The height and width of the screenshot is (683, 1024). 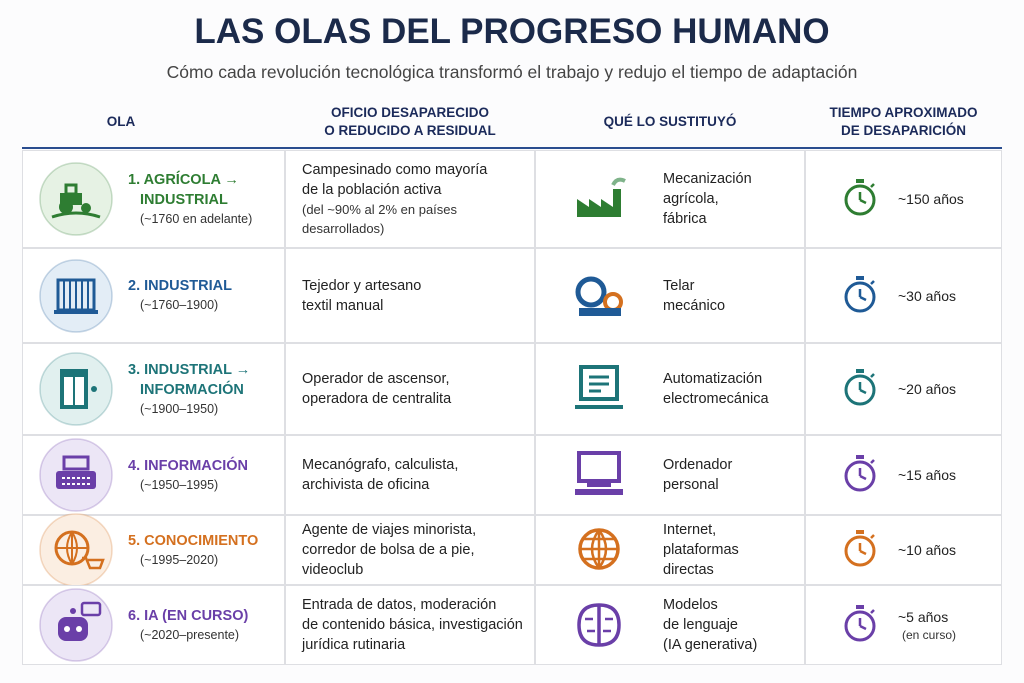 I want to click on replacement-text: Automatización, so click(x=713, y=379).